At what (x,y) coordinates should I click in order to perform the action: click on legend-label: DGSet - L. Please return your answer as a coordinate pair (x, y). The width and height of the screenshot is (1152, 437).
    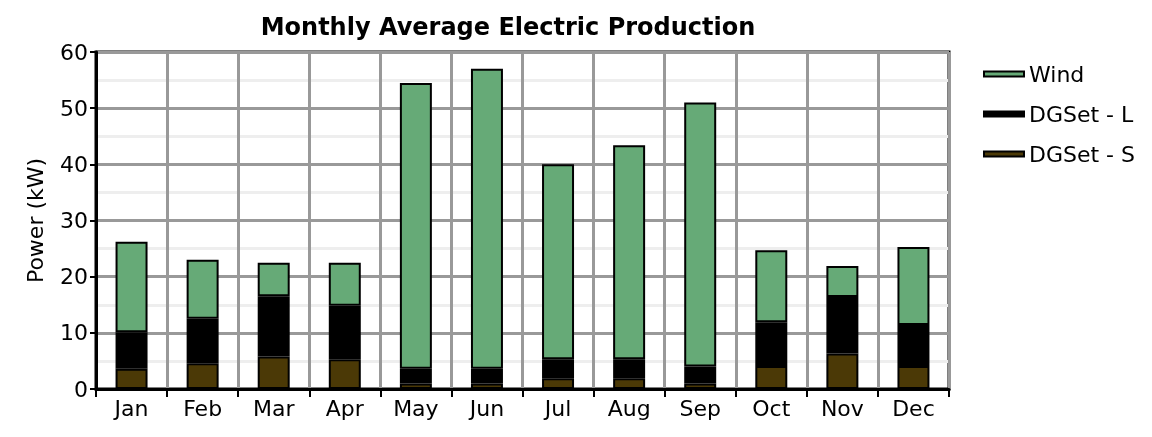
    Looking at the image, I should click on (1082, 114).